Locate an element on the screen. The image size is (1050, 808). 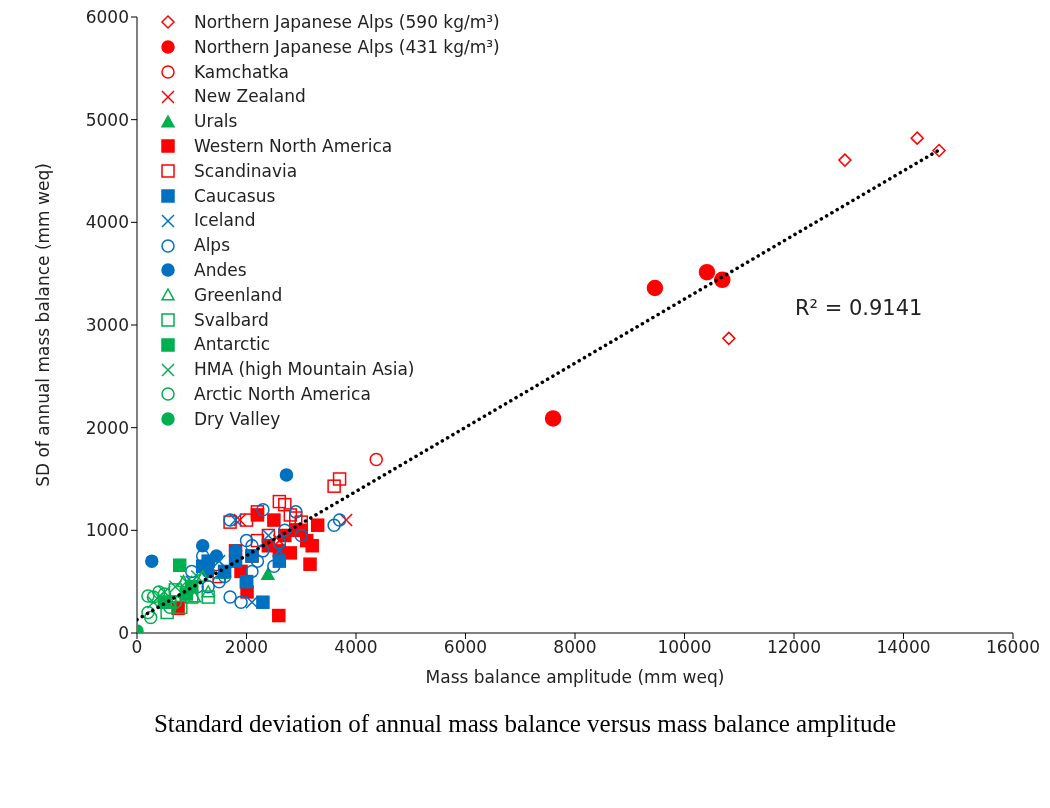
x-tick-label: 4000 is located at coordinates (356, 647).